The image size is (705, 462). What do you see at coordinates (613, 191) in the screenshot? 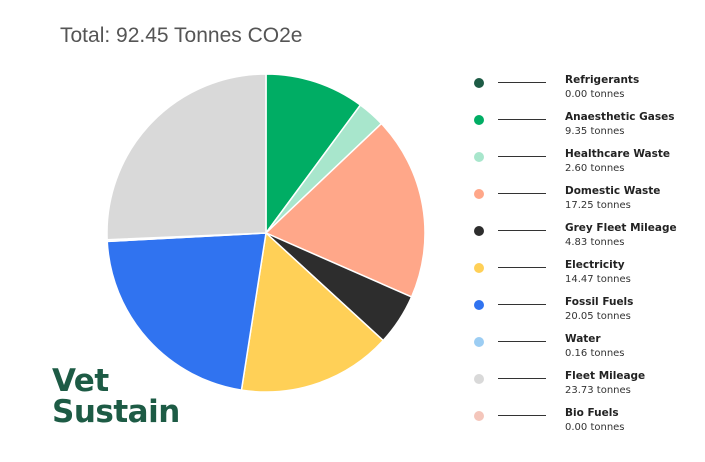
I see `legend-label: Domestic Waste` at bounding box center [613, 191].